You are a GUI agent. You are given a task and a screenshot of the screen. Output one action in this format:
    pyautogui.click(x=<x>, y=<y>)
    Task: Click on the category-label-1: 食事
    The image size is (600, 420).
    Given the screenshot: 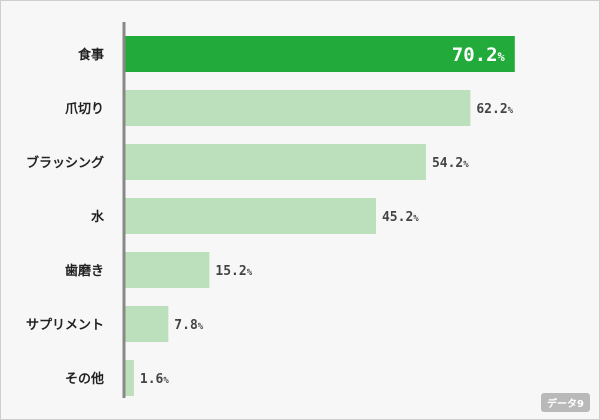 What is the action you would take?
    pyautogui.click(x=91, y=55)
    